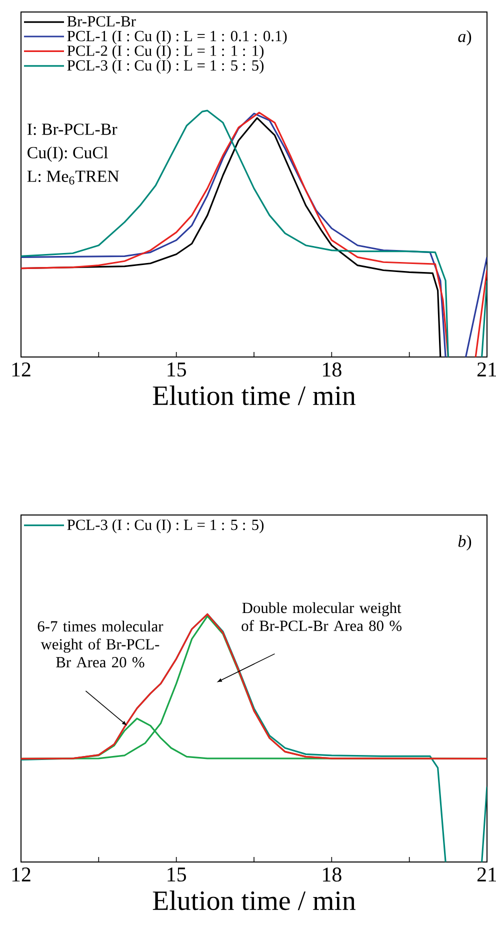  I want to click on legend-label: PCL-1 (I : Cu (I) : L = 1 : 0.1 : 0.1), so click(177, 37).